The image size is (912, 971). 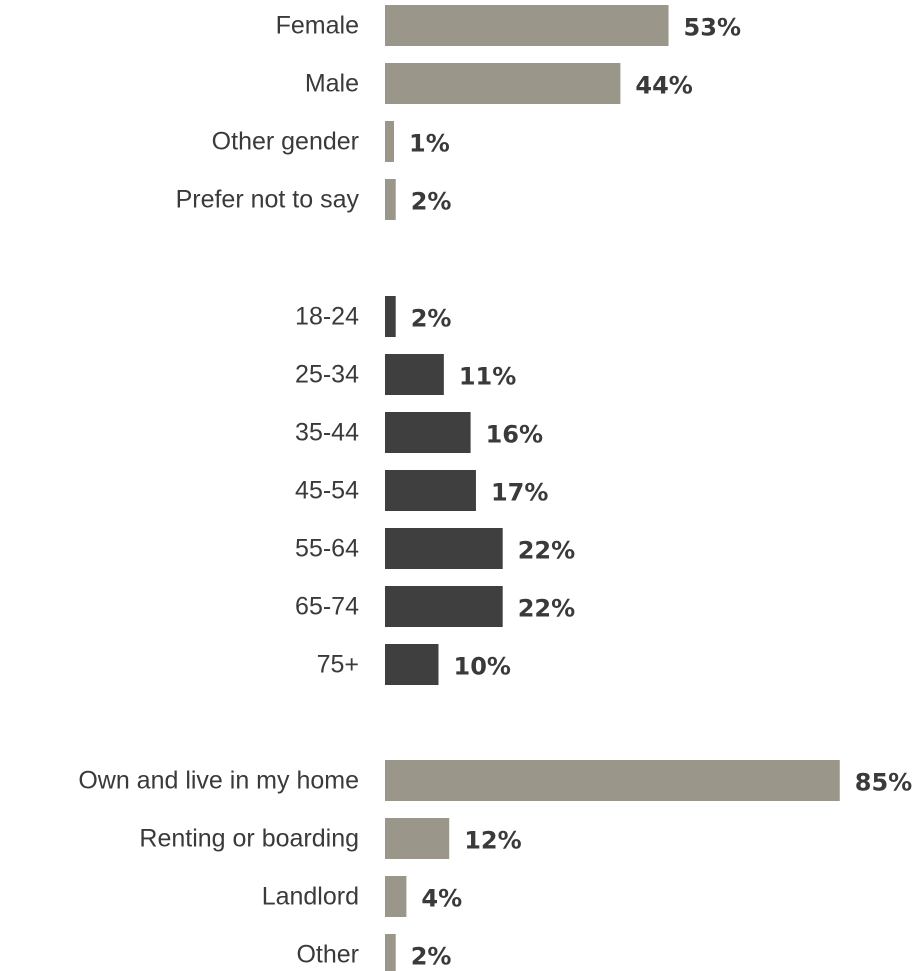 I want to click on bar-landlord, so click(x=395, y=896).